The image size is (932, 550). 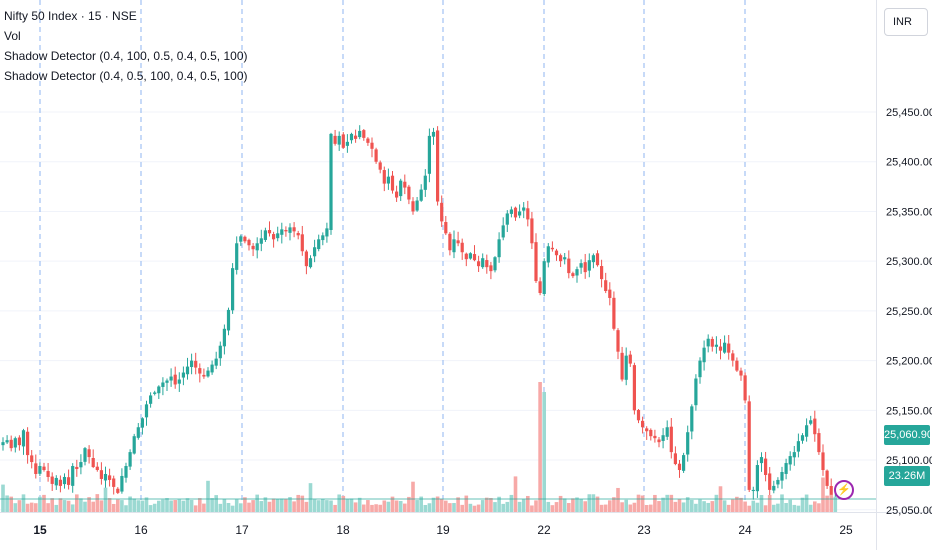 What do you see at coordinates (909, 461) in the screenshot?
I see `y-tick-label: 25,100.00` at bounding box center [909, 461].